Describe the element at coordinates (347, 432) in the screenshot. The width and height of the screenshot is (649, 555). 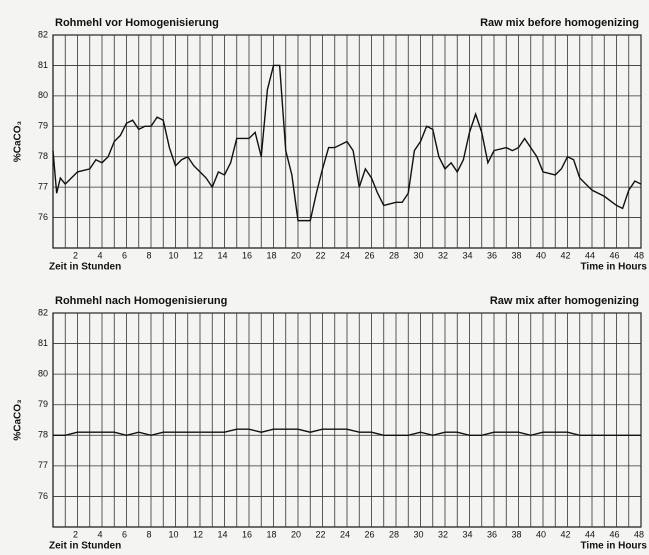
I see `data-line` at that location.